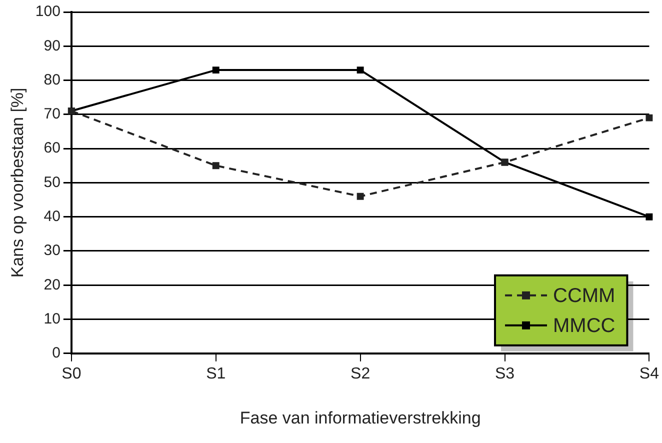 This screenshot has height=443, width=662. Describe the element at coordinates (52, 251) in the screenshot. I see `y-tick-label: 30` at that location.